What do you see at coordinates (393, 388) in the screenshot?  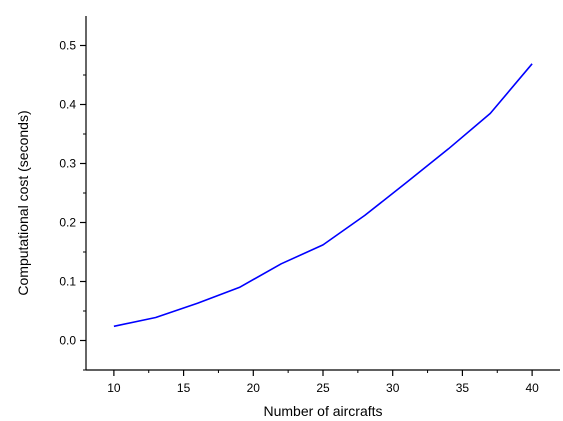 I see `x-tick-label: 30` at bounding box center [393, 388].